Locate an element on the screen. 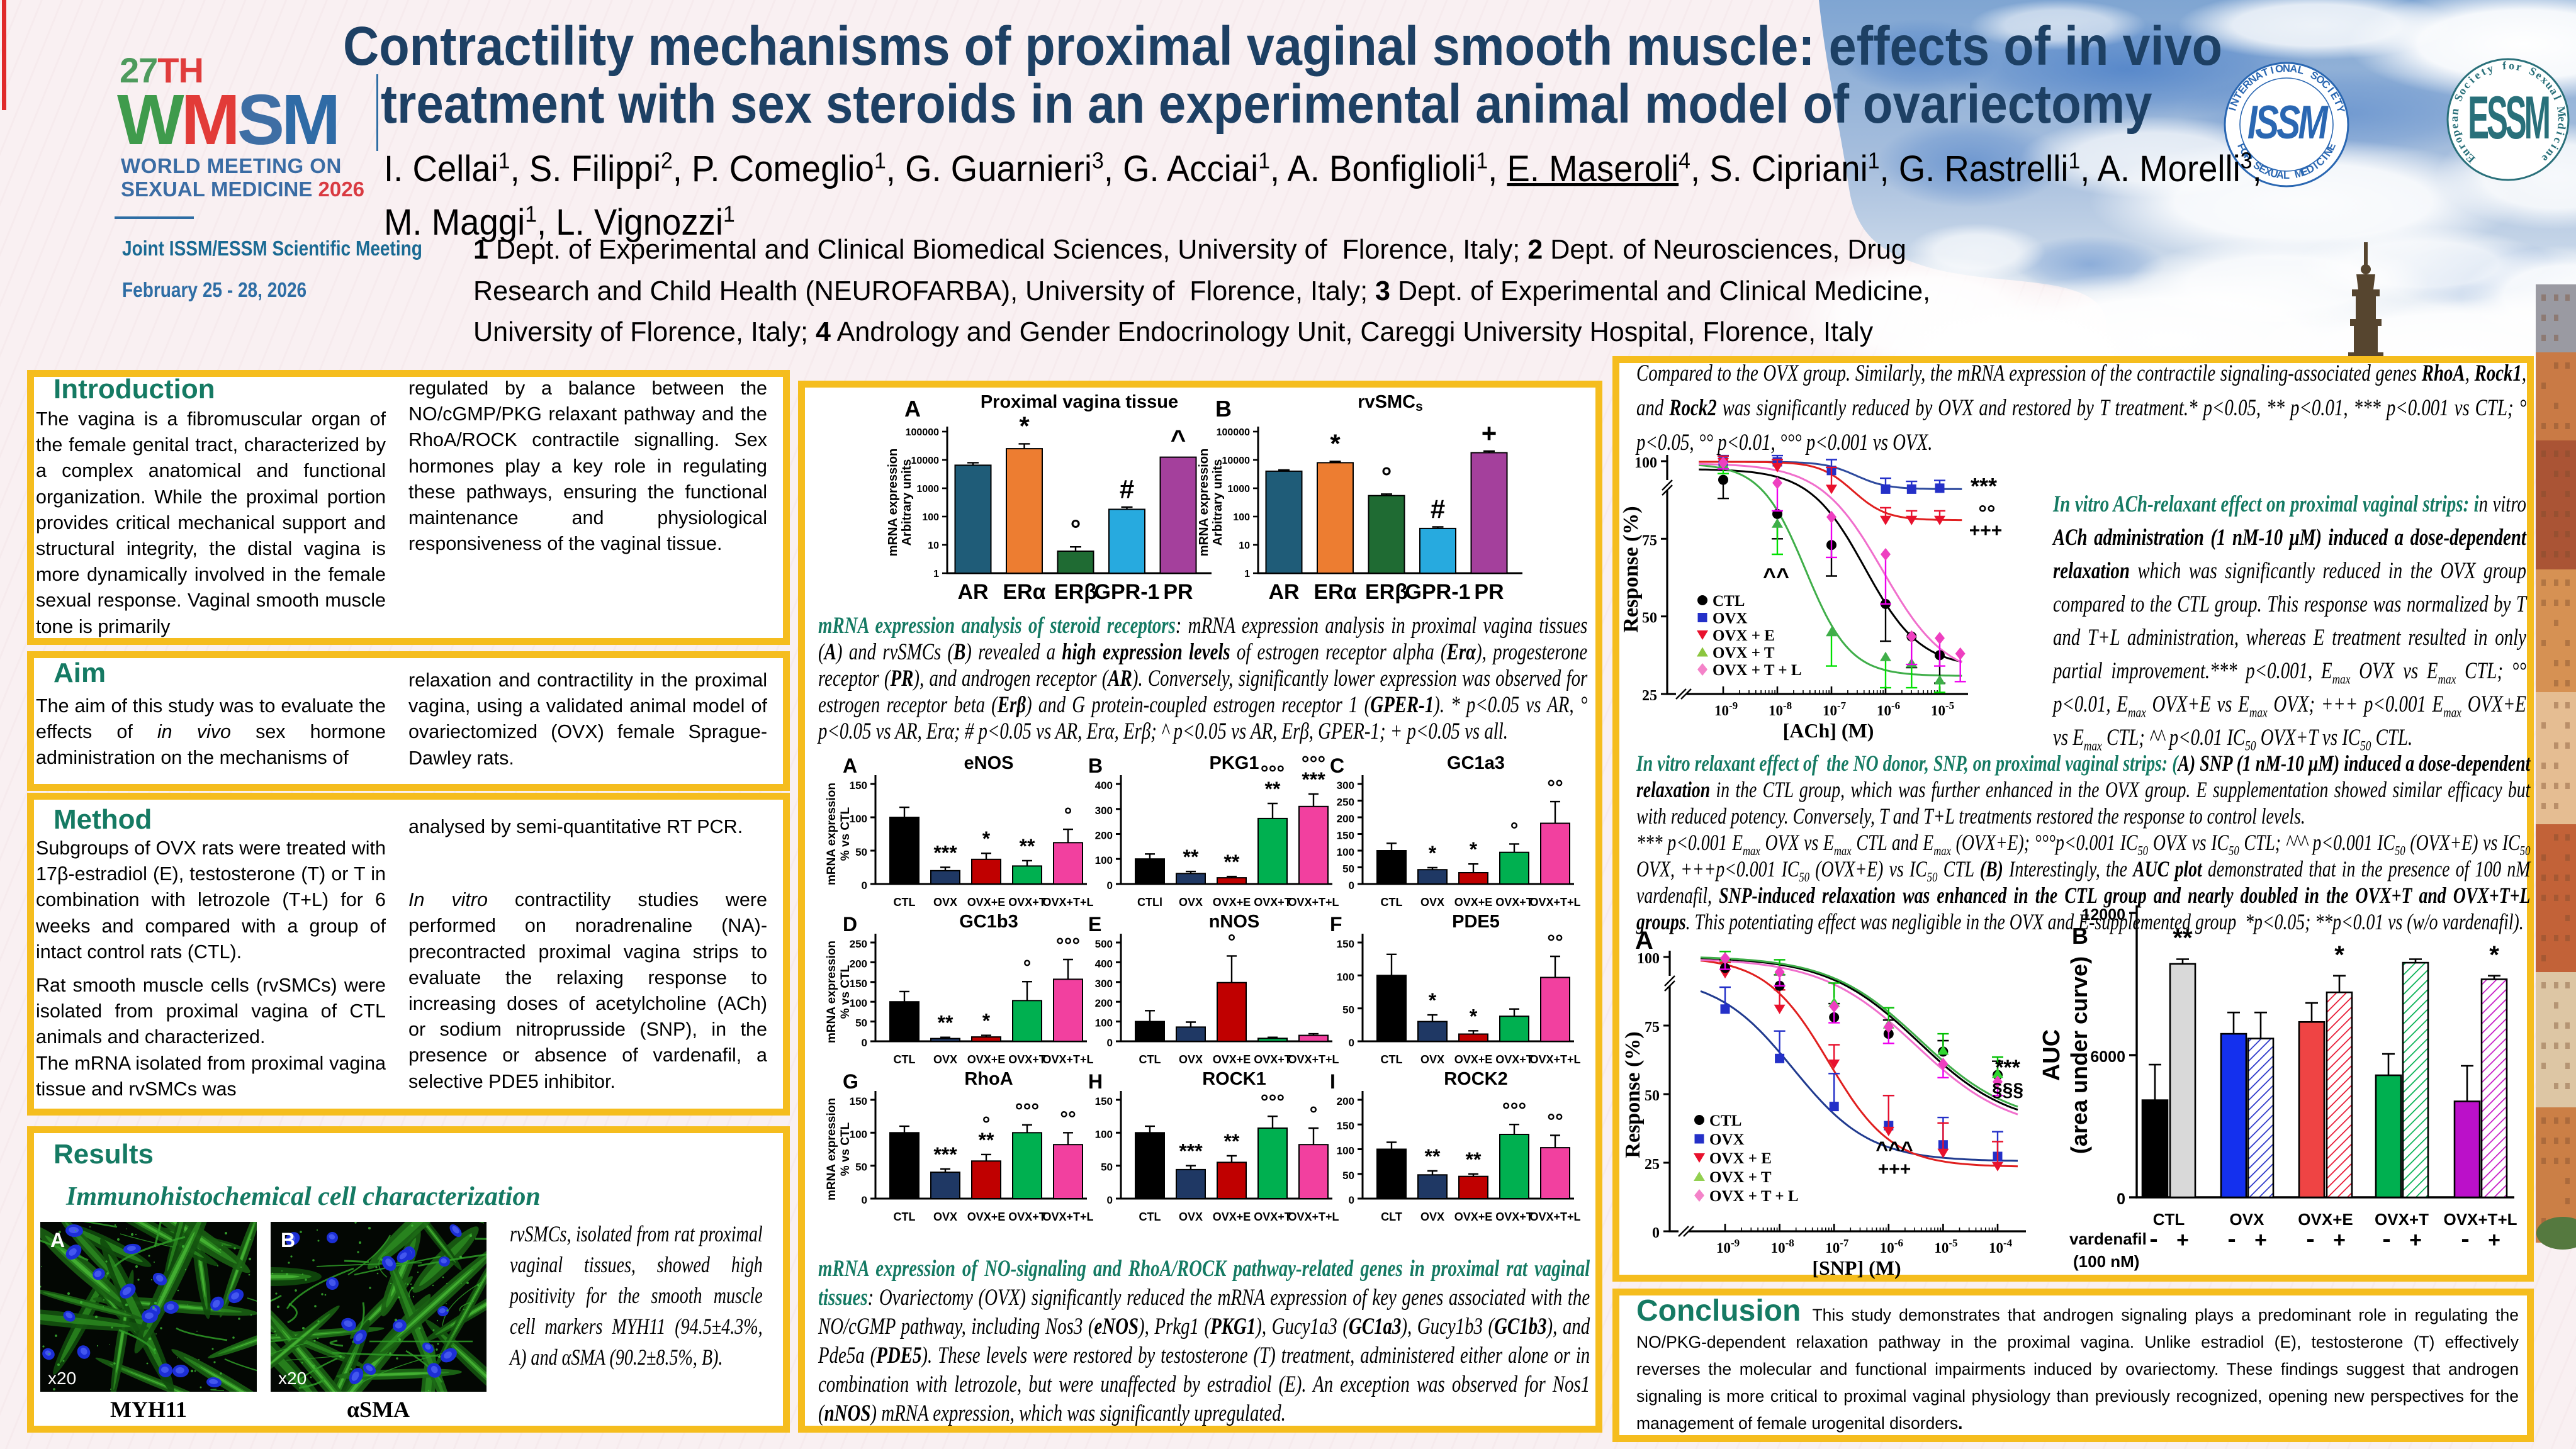 The height and width of the screenshot is (1449, 2576). svg-text: CTLl is located at coordinates (1149, 902).